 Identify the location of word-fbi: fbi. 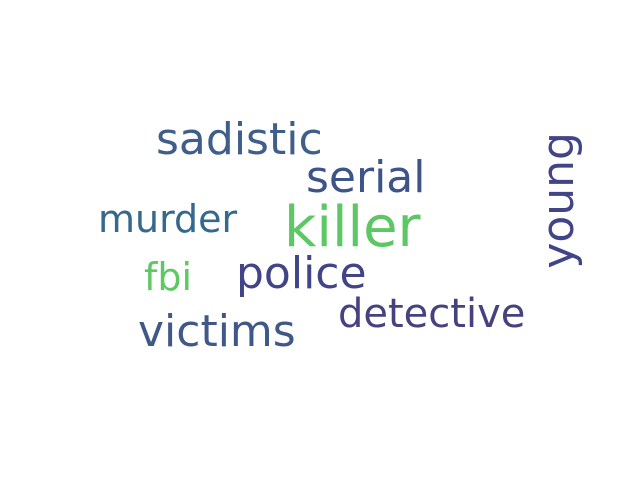
(168, 277).